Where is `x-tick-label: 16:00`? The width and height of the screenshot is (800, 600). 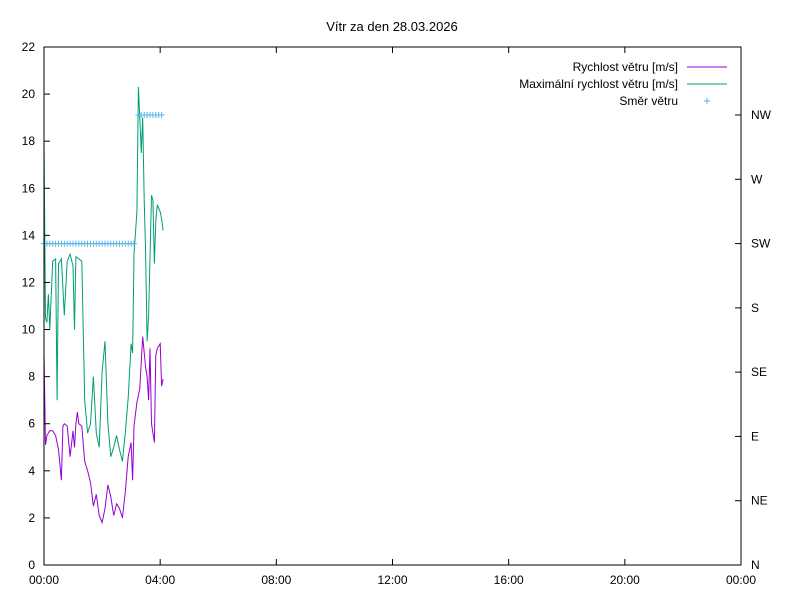 x-tick-label: 16:00 is located at coordinates (509, 580).